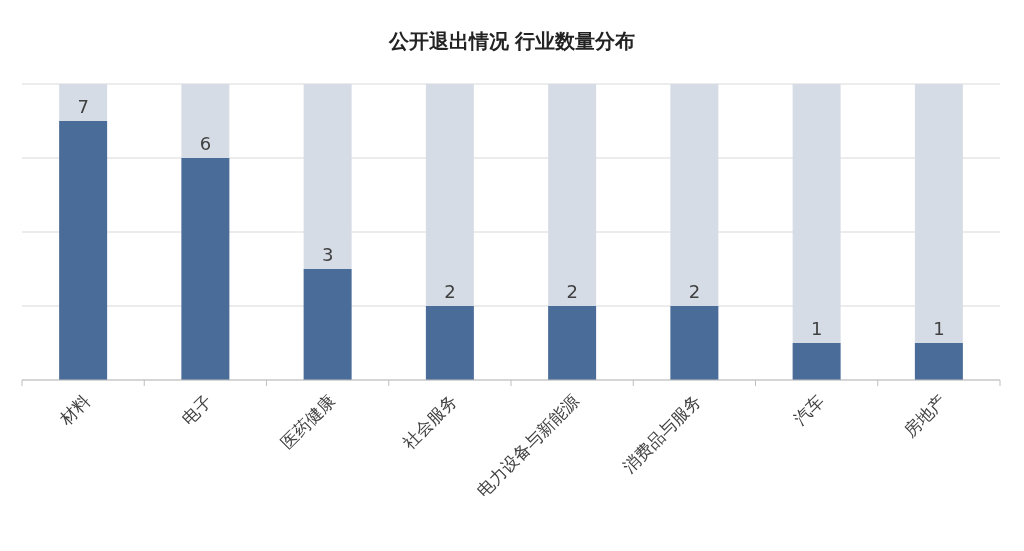 Image resolution: width=1024 pixels, height=551 pixels. I want to click on x-tick-label: 社会服务, so click(429, 421).